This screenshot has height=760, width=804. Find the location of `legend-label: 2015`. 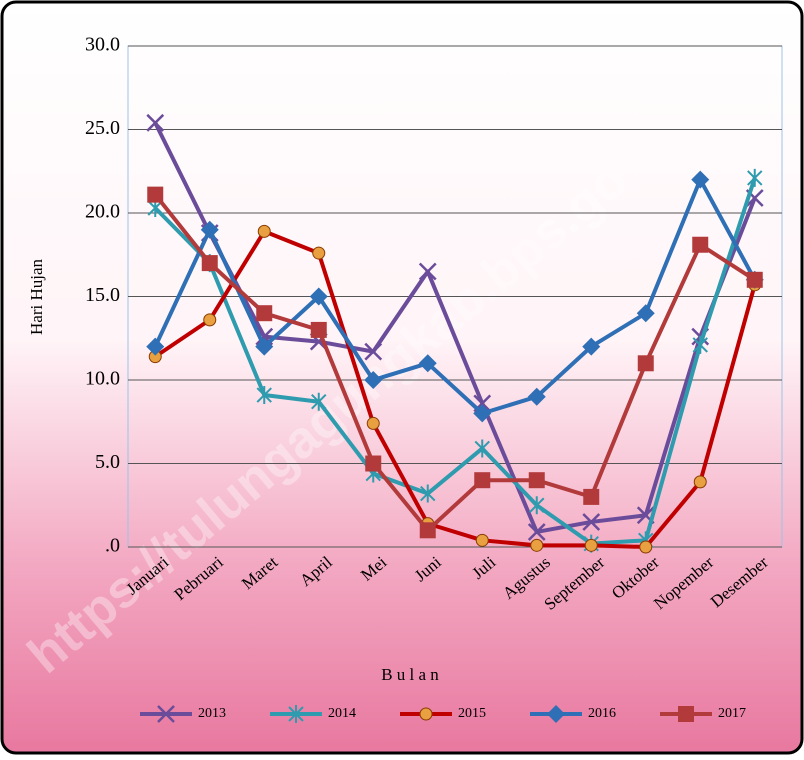

legend-label: 2015 is located at coordinates (472, 713).